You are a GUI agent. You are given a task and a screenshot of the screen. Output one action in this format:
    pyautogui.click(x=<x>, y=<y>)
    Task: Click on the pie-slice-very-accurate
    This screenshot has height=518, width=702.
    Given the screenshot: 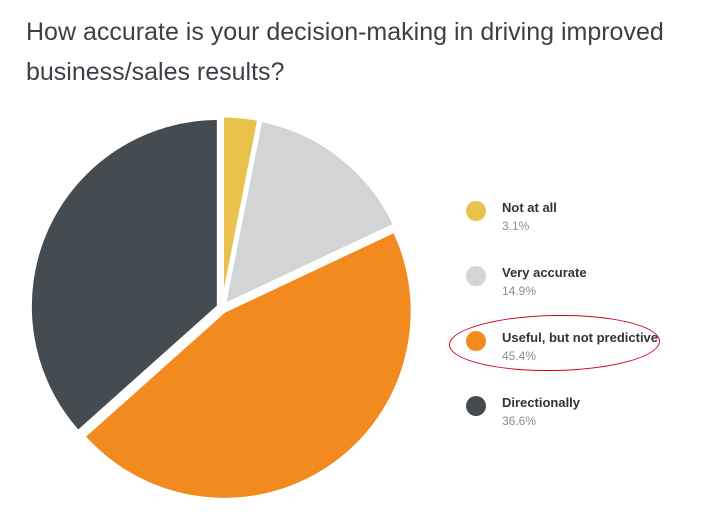 What is the action you would take?
    pyautogui.click(x=309, y=212)
    